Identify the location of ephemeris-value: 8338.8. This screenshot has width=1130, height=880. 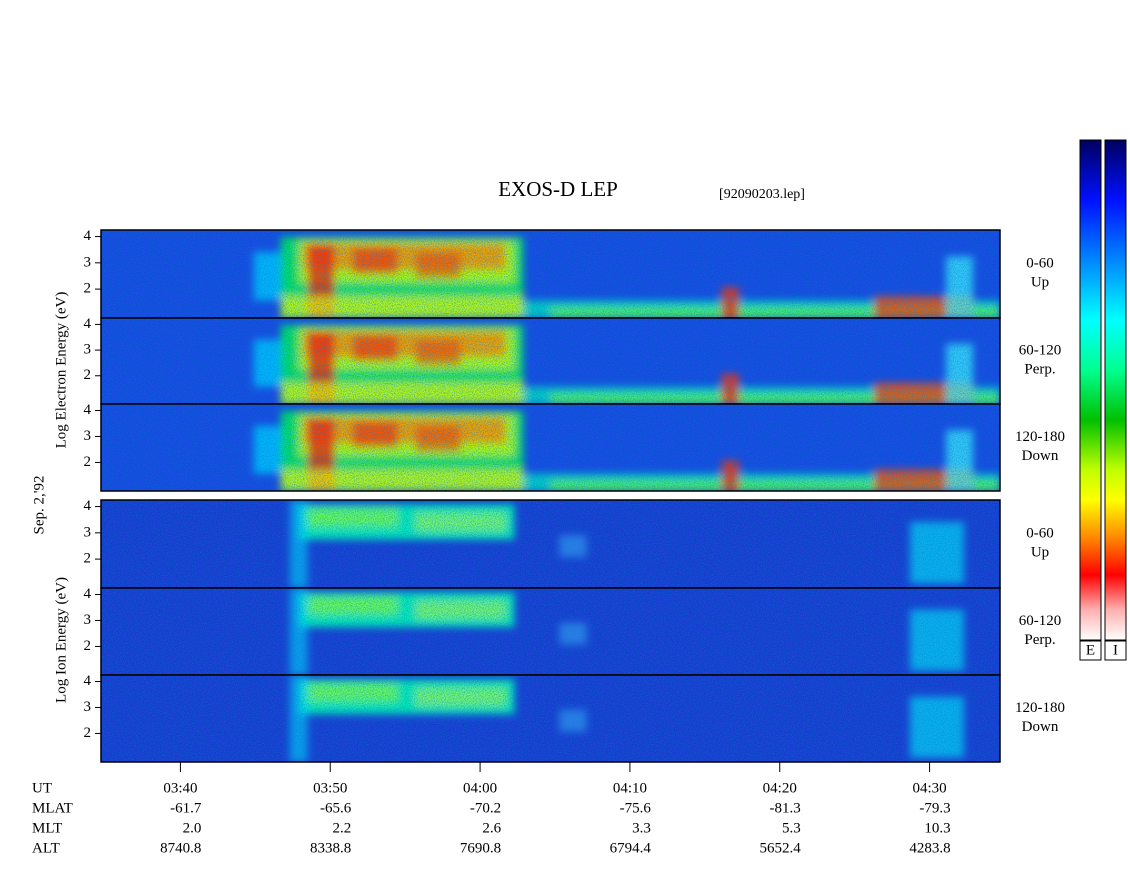
(330, 848).